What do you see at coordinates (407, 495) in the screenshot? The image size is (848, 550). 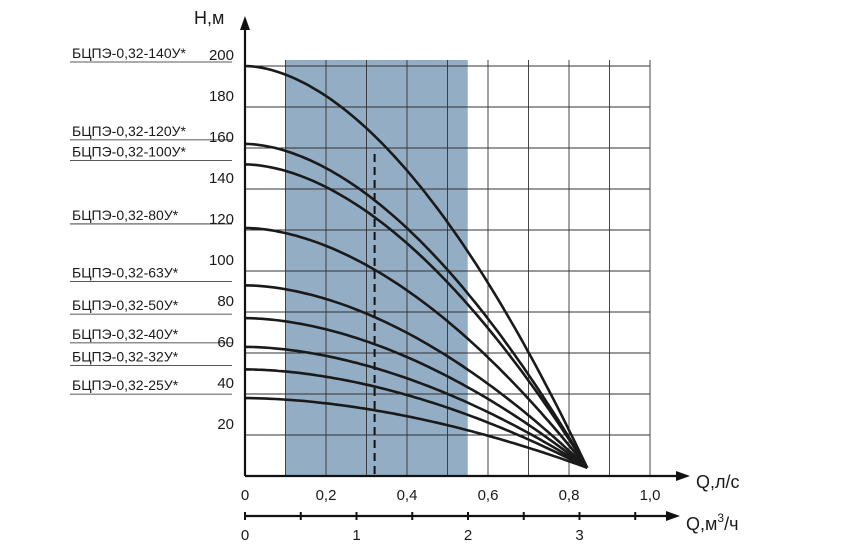 I see `x-tick-label: 0,4` at bounding box center [407, 495].